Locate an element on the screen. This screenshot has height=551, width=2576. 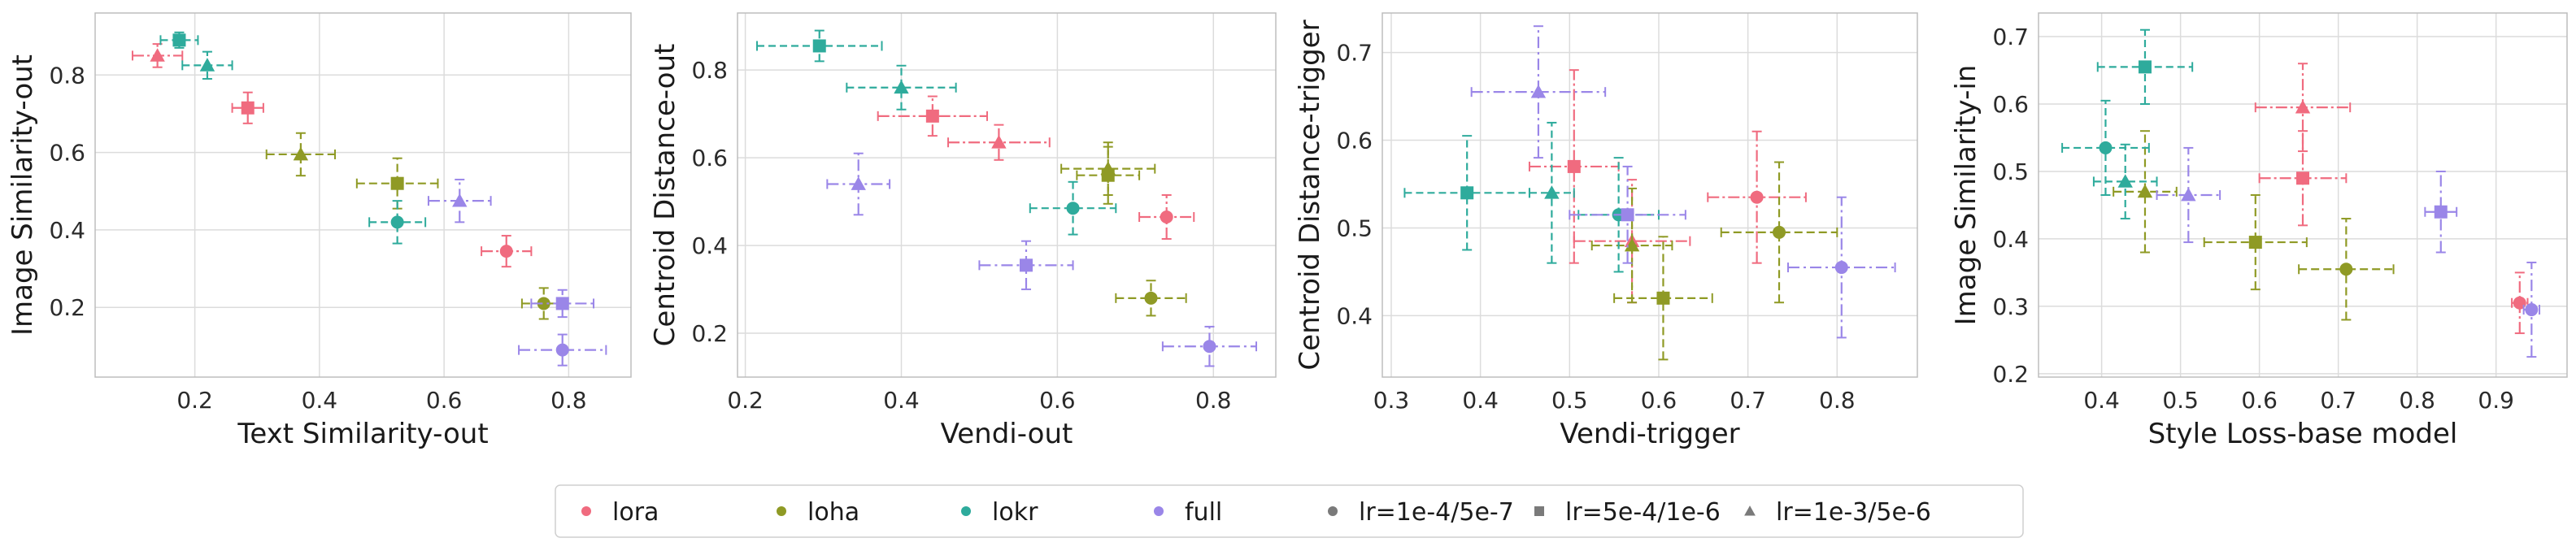
plot-frame is located at coordinates (2303, 195).